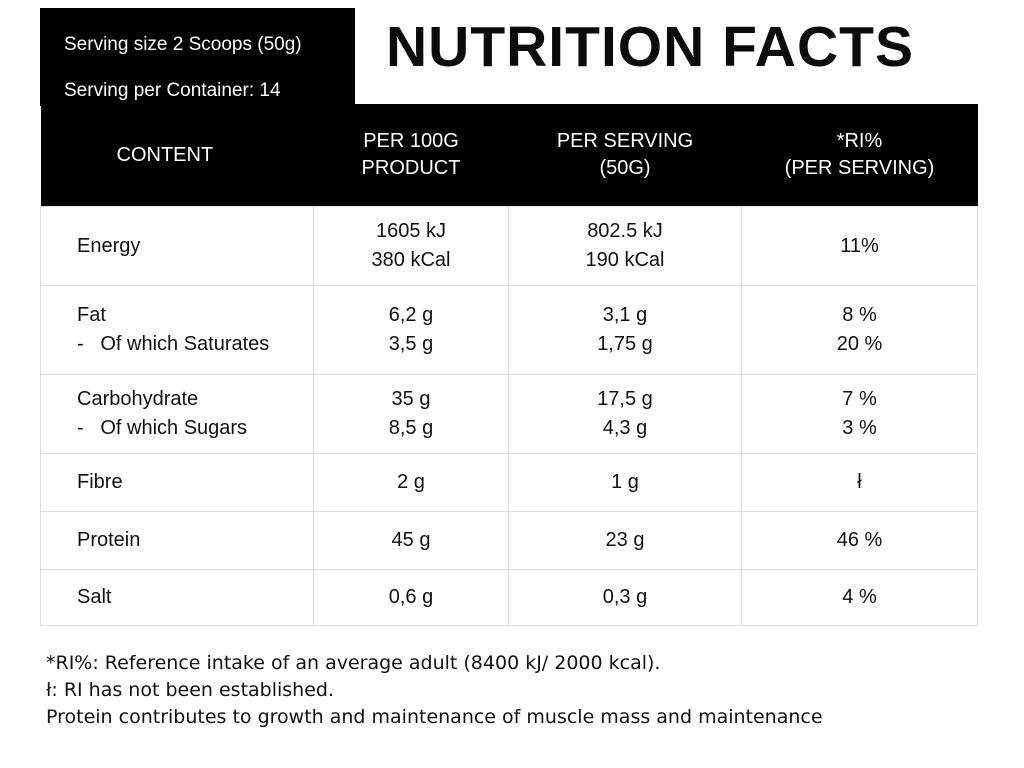 The height and width of the screenshot is (768, 1024). Describe the element at coordinates (411, 428) in the screenshot. I see `per-100g-value: 8,5 g` at that location.